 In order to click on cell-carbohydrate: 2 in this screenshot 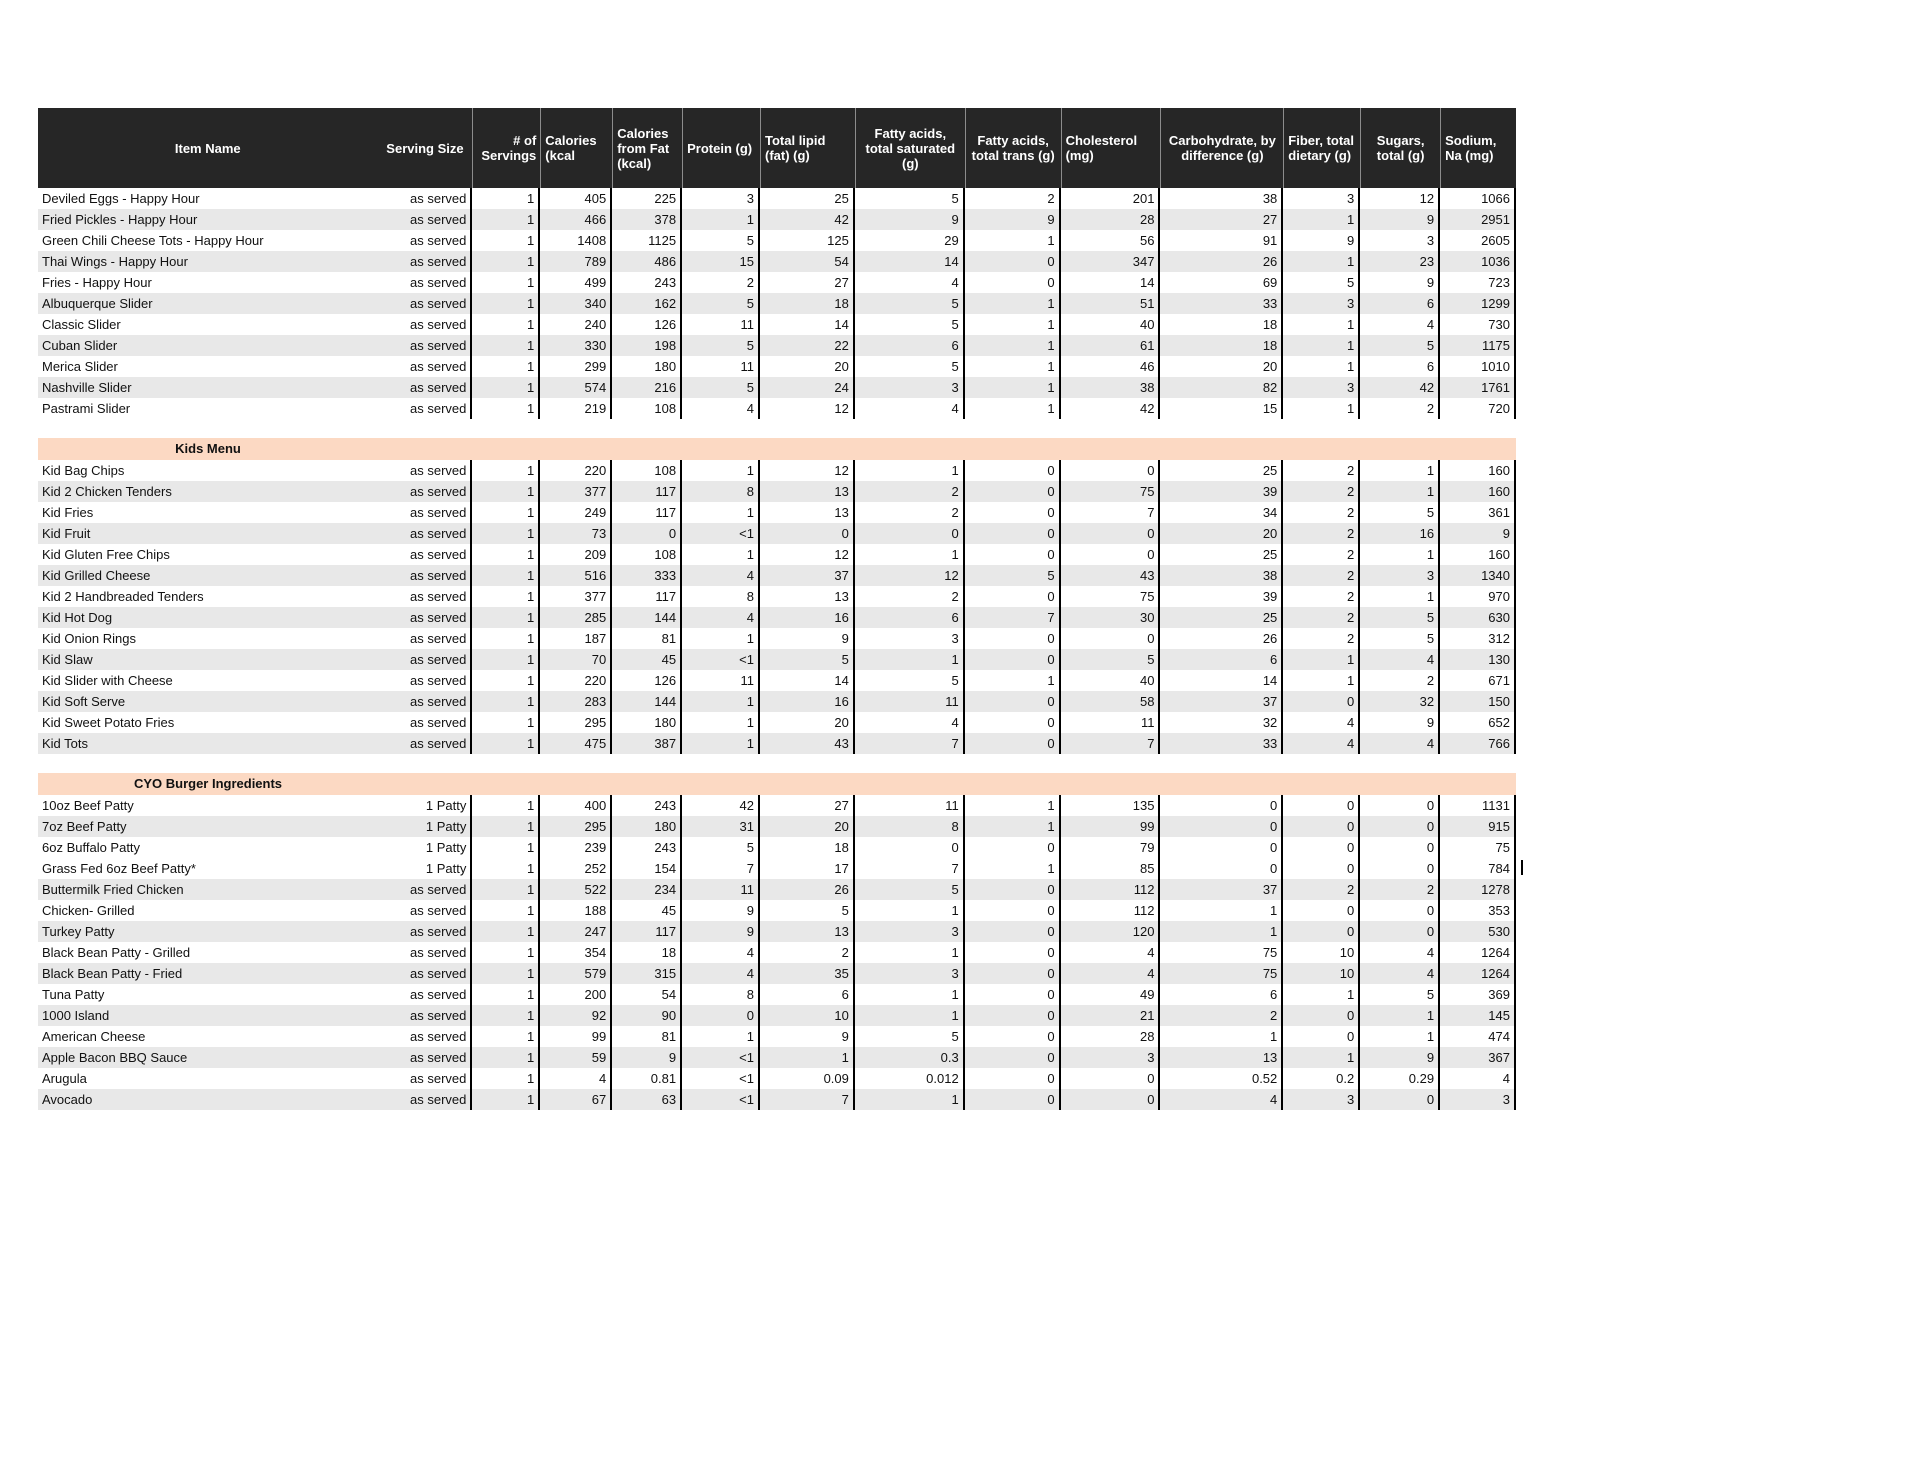, I will do `click(1222, 1015)`.